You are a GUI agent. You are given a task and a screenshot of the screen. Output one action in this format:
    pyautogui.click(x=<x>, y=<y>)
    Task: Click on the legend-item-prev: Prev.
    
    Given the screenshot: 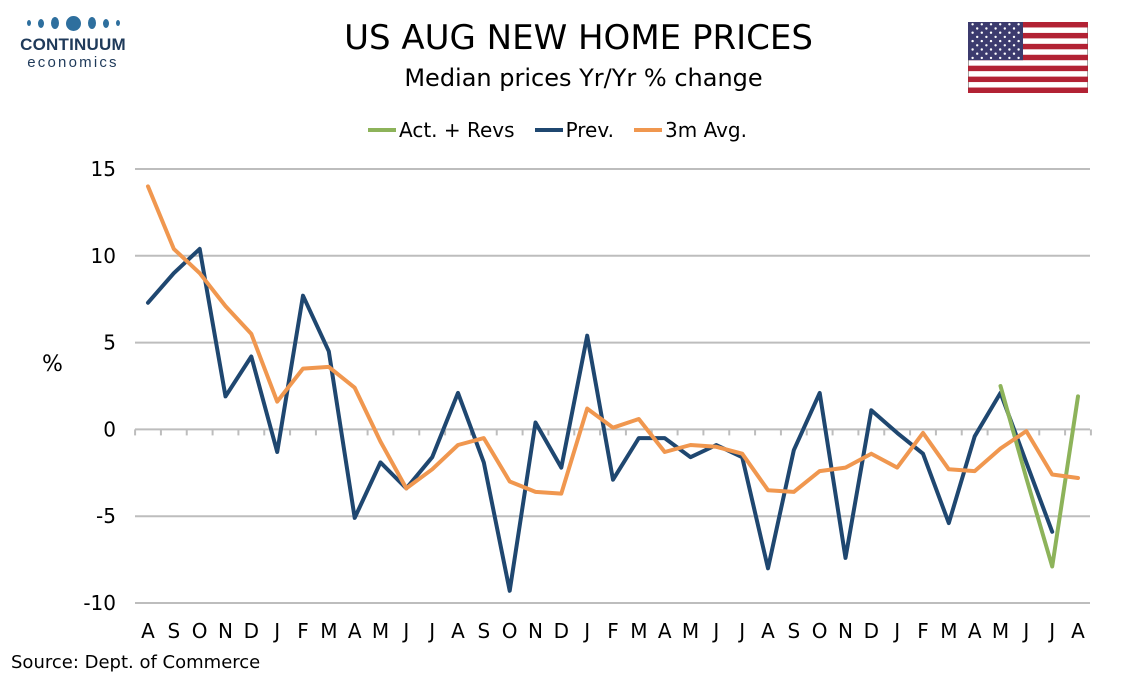 What is the action you would take?
    pyautogui.click(x=574, y=130)
    